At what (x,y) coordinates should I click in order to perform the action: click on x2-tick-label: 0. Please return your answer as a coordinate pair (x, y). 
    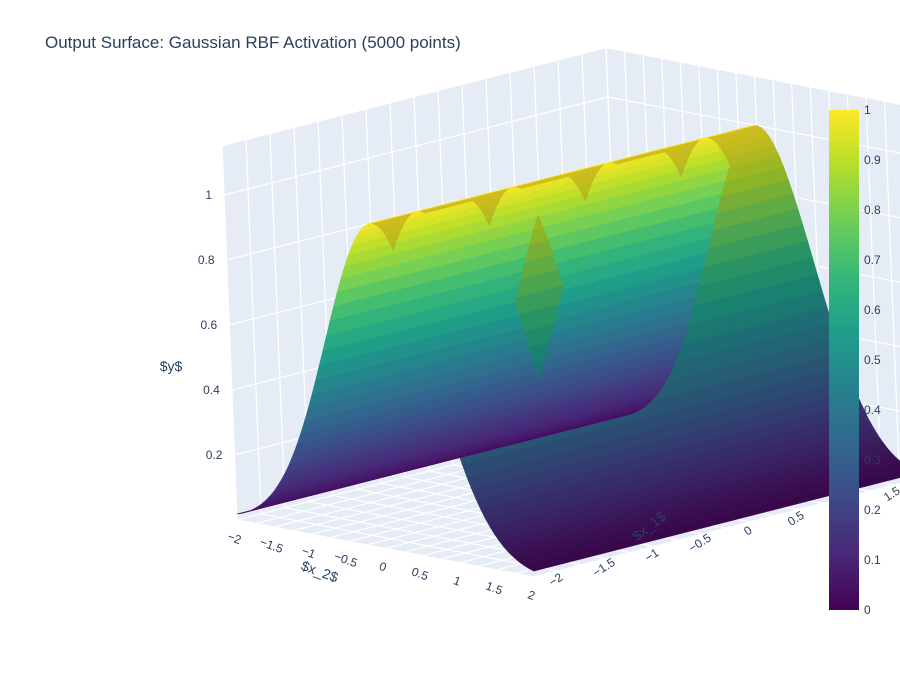
    Looking at the image, I should click on (382, 567).